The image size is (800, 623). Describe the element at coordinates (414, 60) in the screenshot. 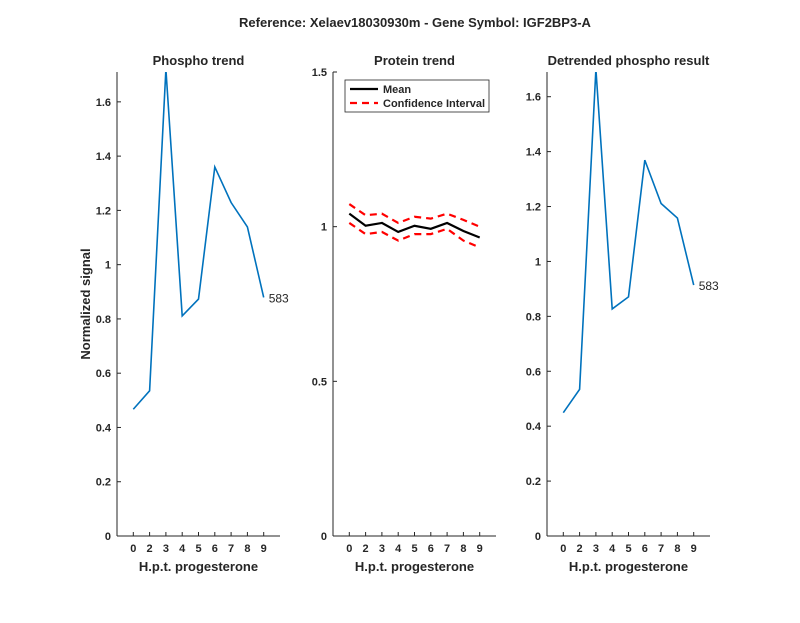

I see `panel-title: Protein trend` at that location.